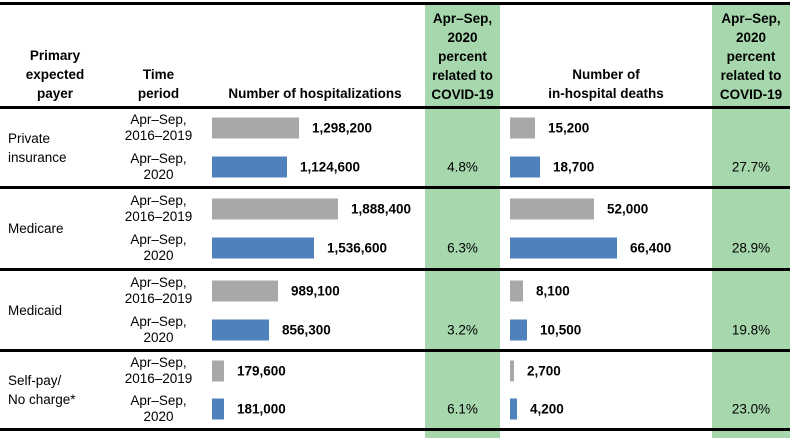 The image size is (794, 438). What do you see at coordinates (397, 290) in the screenshot?
I see `sub-row-baseline: Apr–Sep, 2016–2019 989,100 8,100` at bounding box center [397, 290].